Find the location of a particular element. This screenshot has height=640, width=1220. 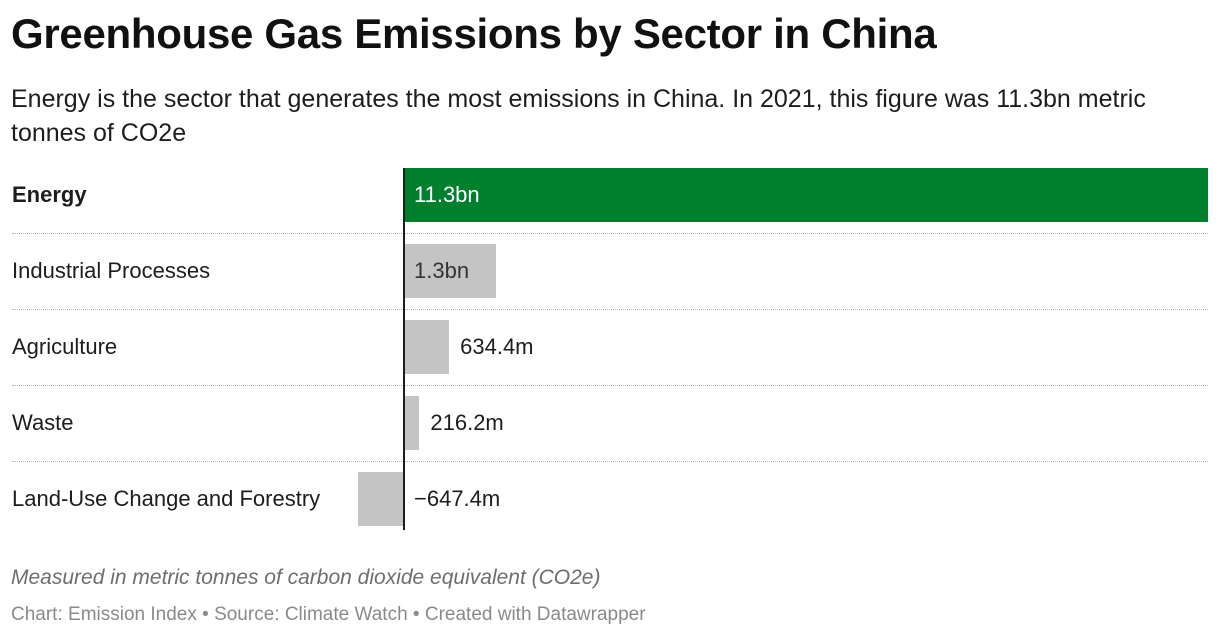

value-label: 634.4m is located at coordinates (497, 346).